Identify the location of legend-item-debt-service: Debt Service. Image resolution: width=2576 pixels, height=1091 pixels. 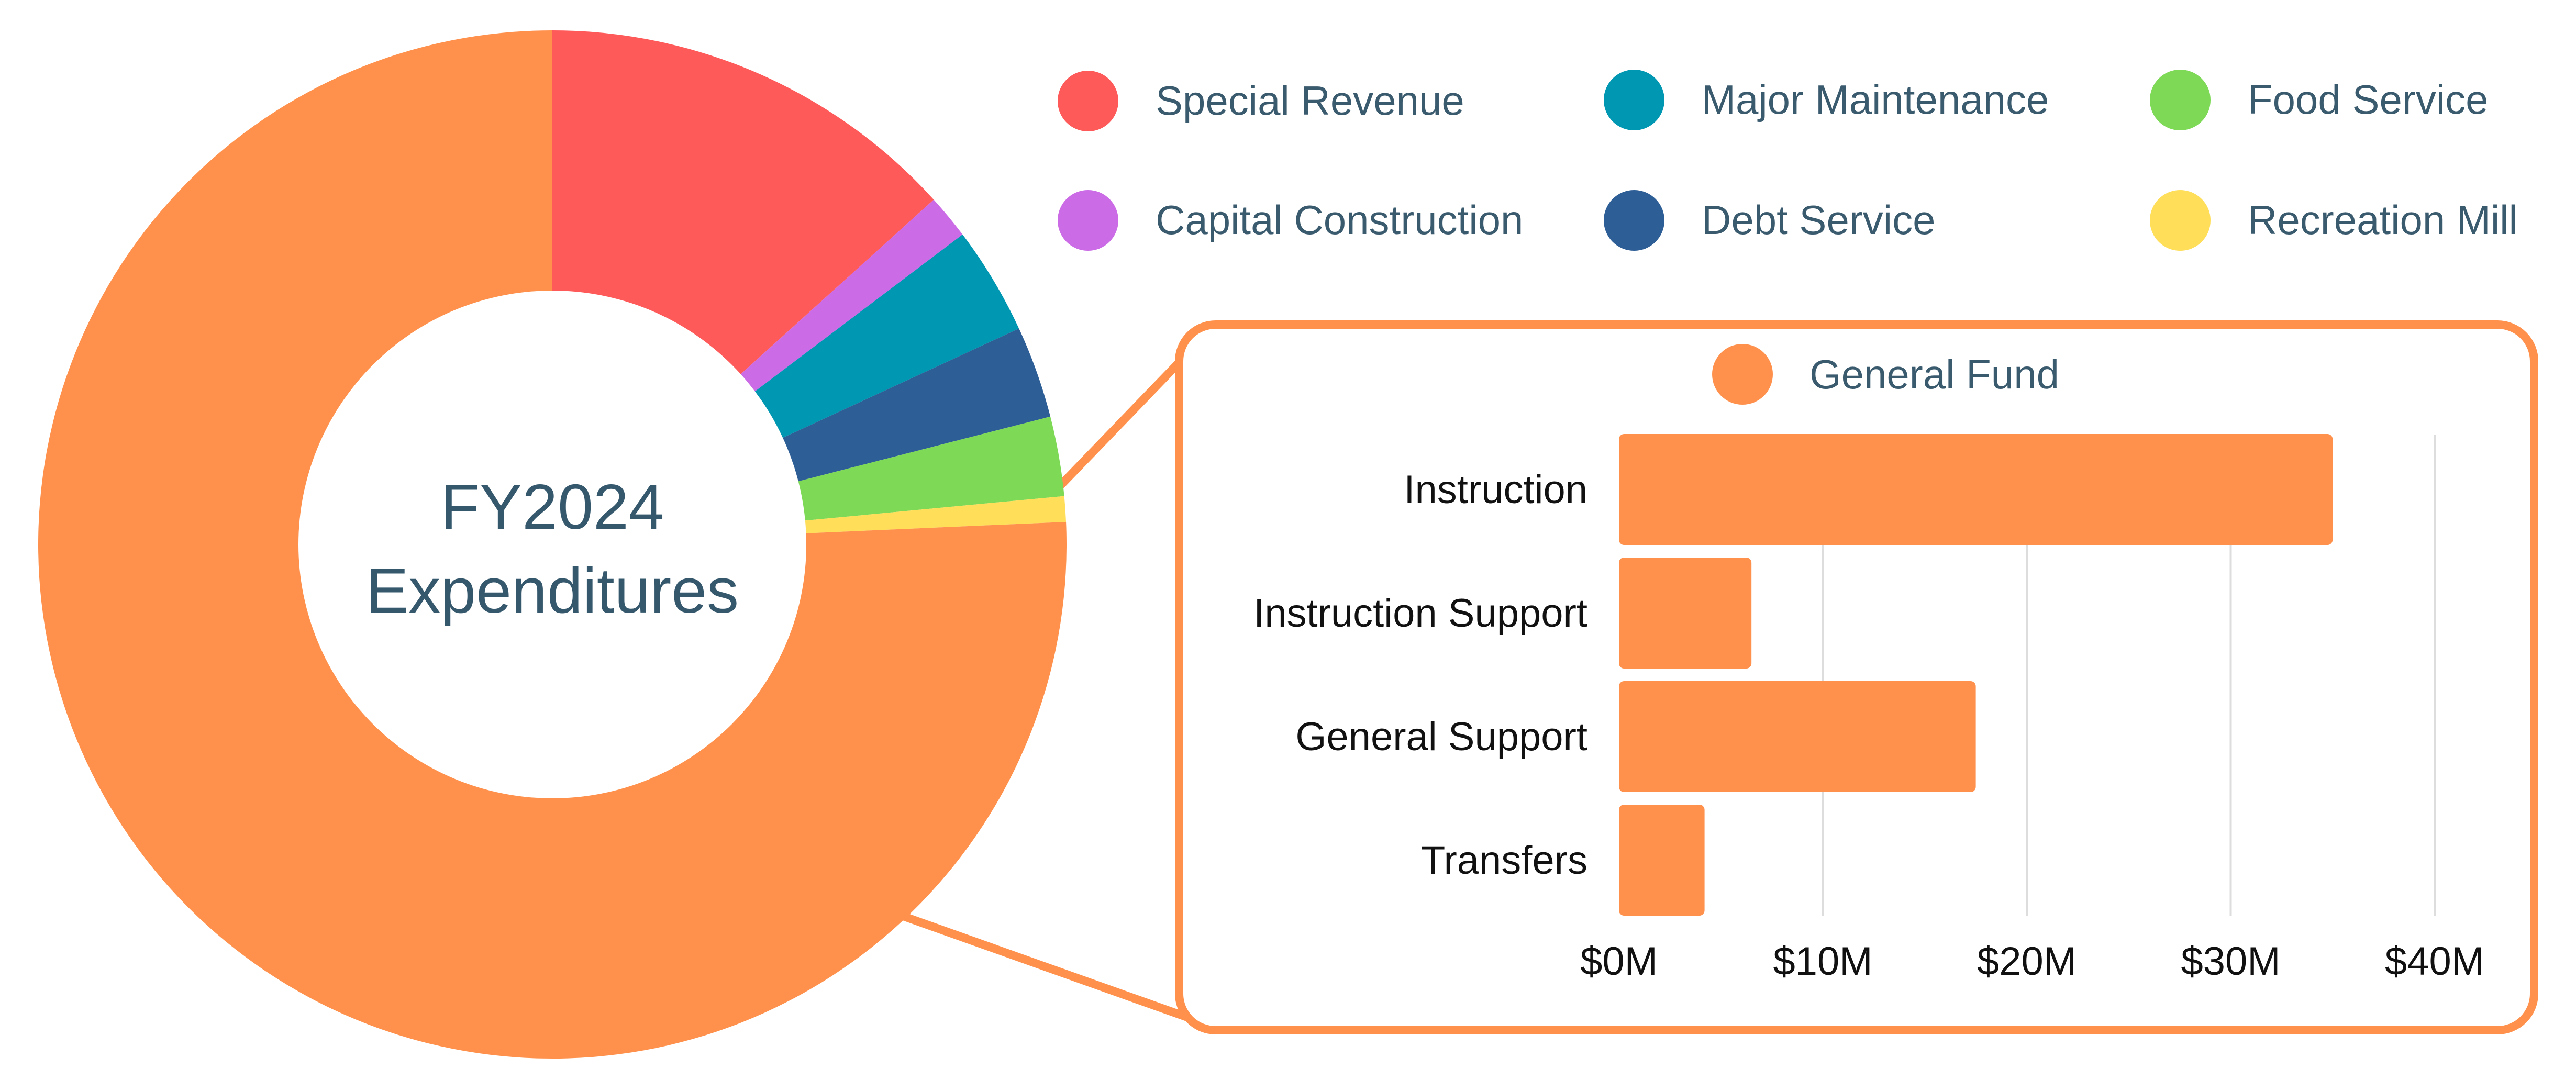
(1770, 220).